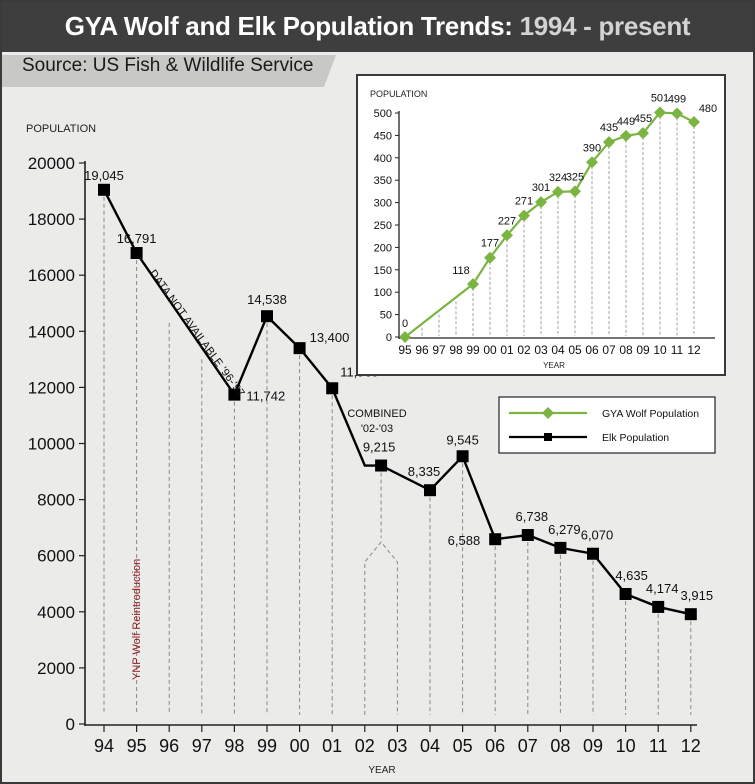 Image resolution: width=755 pixels, height=784 pixels. What do you see at coordinates (650, 414) in the screenshot?
I see `legend-wolf-label: GYA Wolf Population` at bounding box center [650, 414].